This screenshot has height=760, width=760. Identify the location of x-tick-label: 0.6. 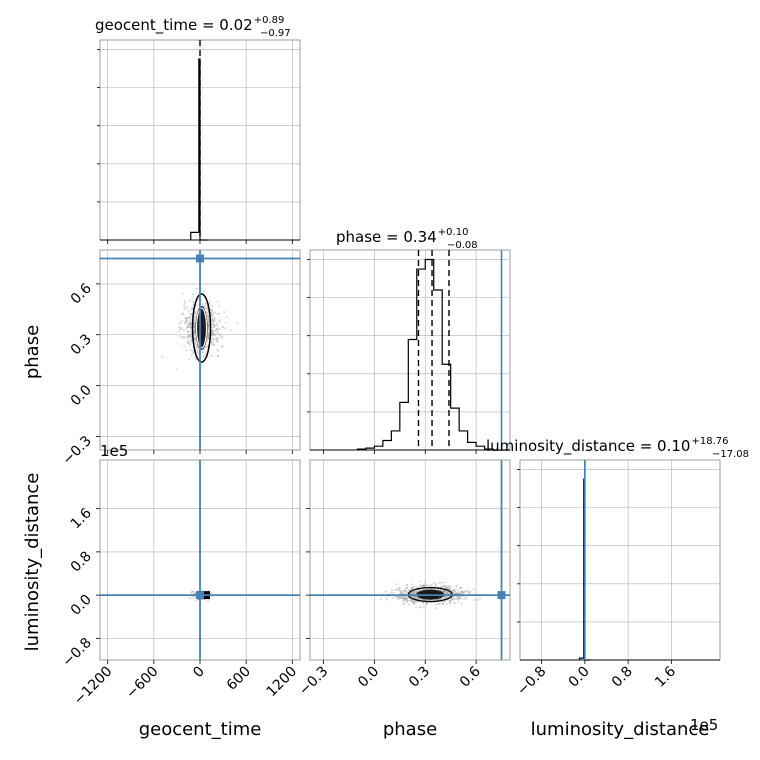
(470, 676).